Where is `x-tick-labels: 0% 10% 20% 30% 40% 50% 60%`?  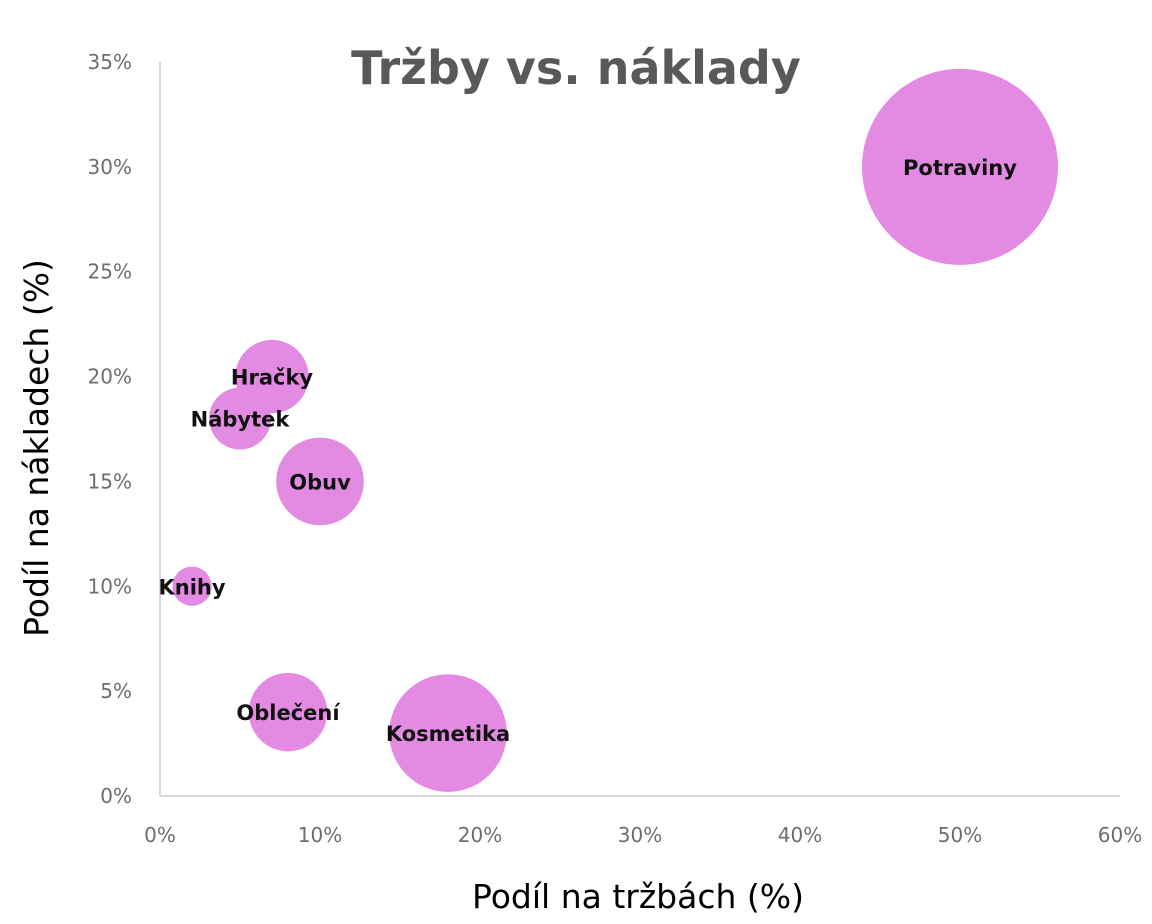 x-tick-labels: 0% 10% 20% 30% 40% 50% 60% is located at coordinates (643, 835).